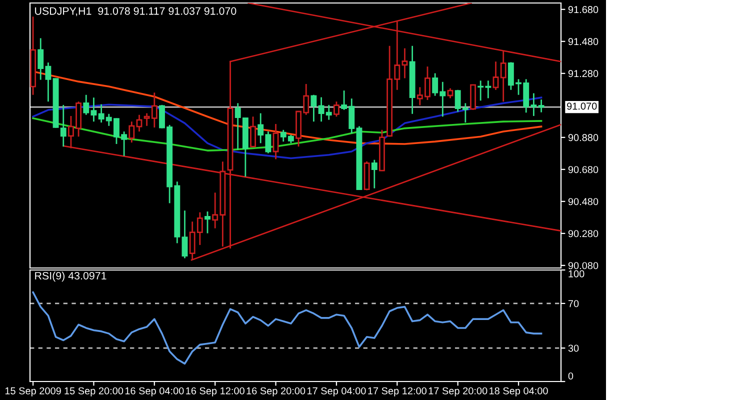 The image size is (732, 400). What do you see at coordinates (573, 304) in the screenshot?
I see `y-tick-label: 70` at bounding box center [573, 304].